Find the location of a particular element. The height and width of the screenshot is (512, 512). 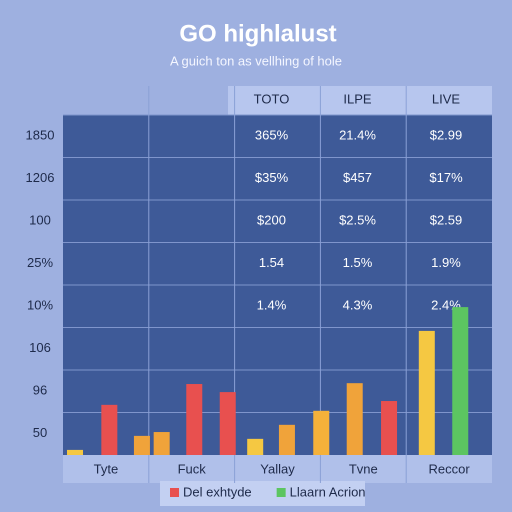

table-header: TOTO is located at coordinates (272, 98).